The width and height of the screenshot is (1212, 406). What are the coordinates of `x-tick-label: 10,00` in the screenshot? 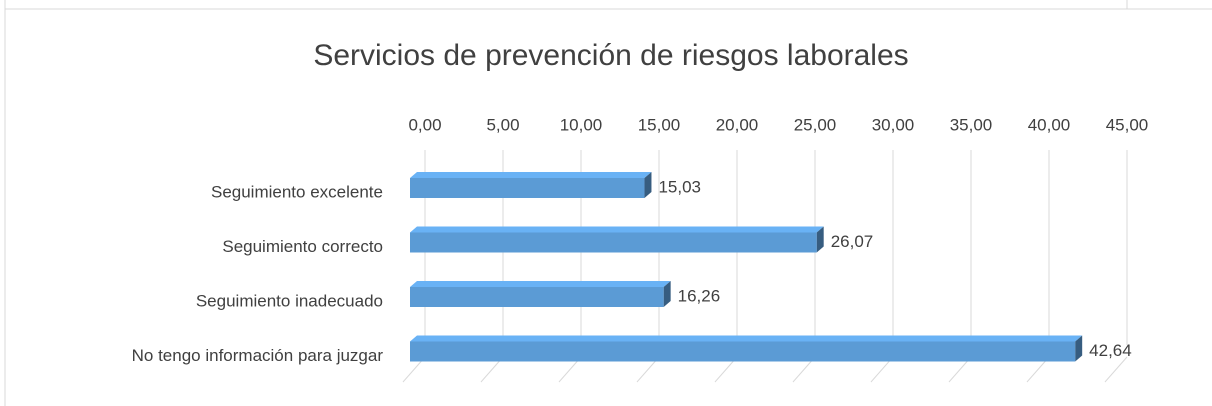 It's located at (581, 124).